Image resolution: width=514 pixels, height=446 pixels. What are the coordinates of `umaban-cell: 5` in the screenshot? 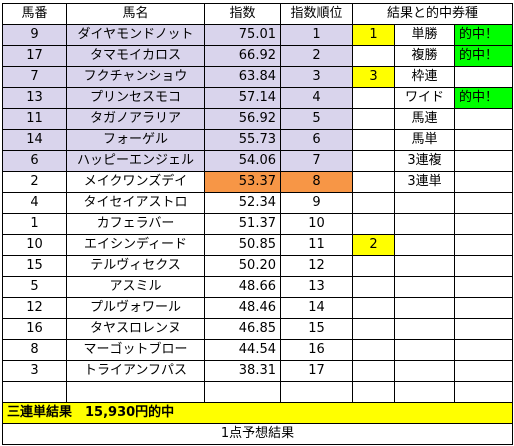 It's located at (34, 287).